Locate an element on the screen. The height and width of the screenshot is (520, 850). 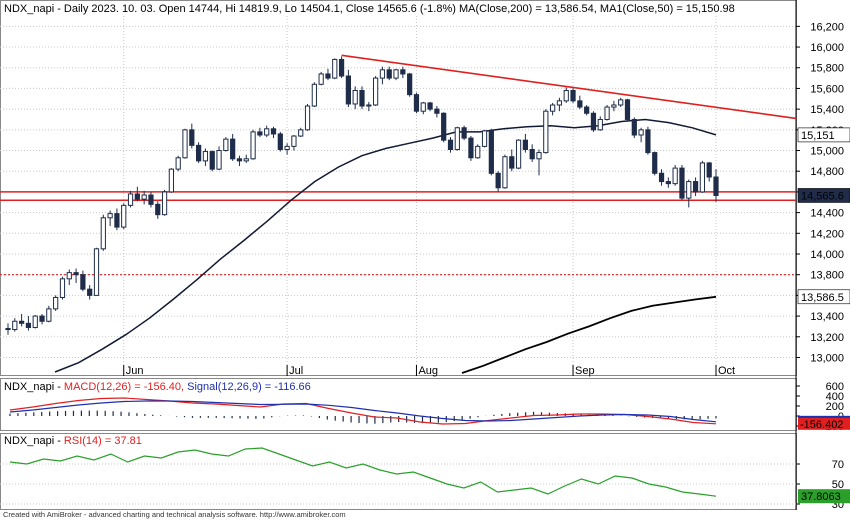
macd-value-tag-label: -156.402 is located at coordinates (821, 425).